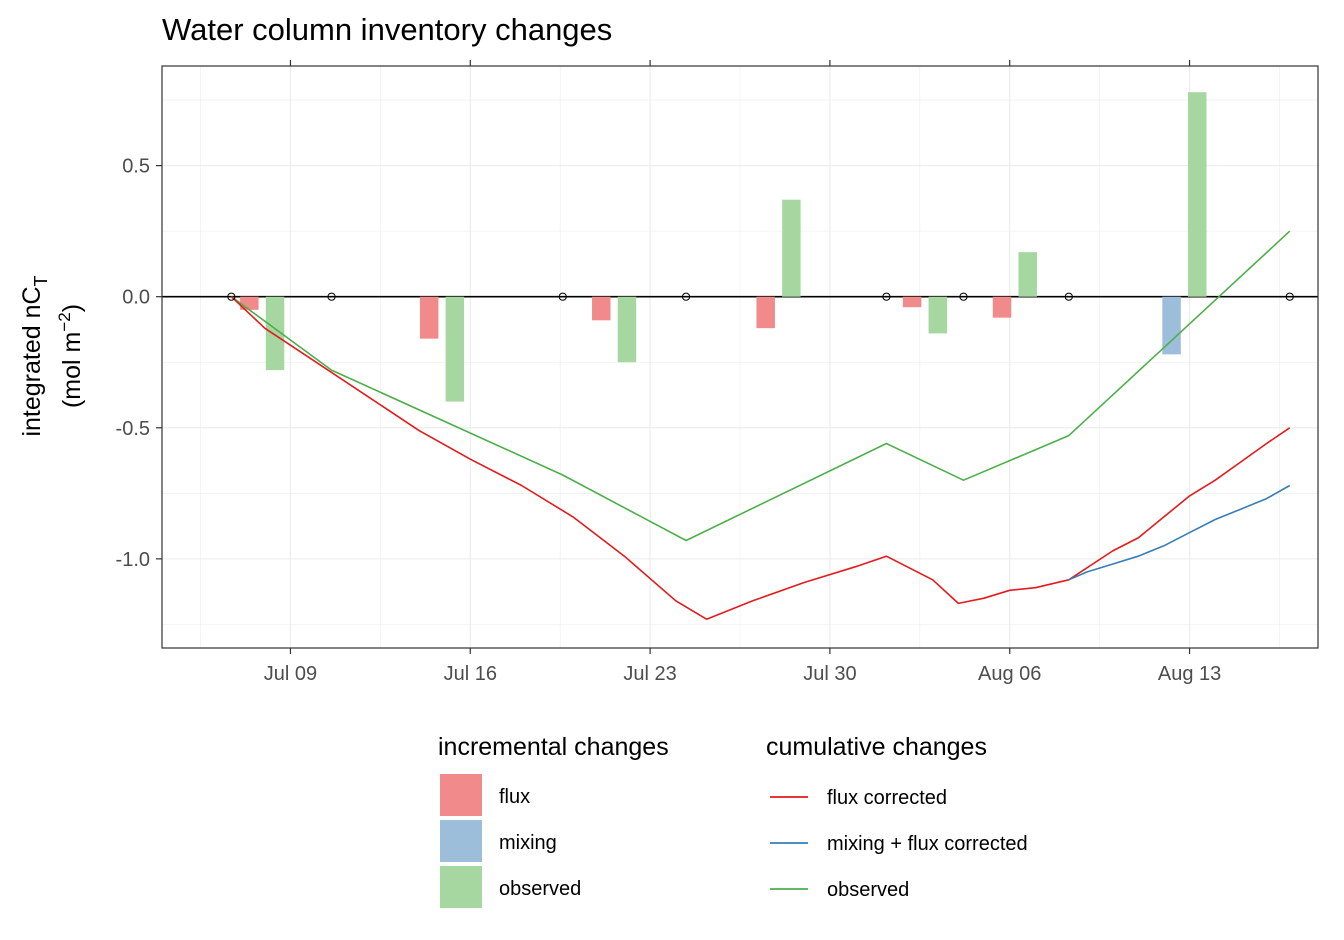  Describe the element at coordinates (649, 674) in the screenshot. I see `x-tick-label: Jul 23` at that location.